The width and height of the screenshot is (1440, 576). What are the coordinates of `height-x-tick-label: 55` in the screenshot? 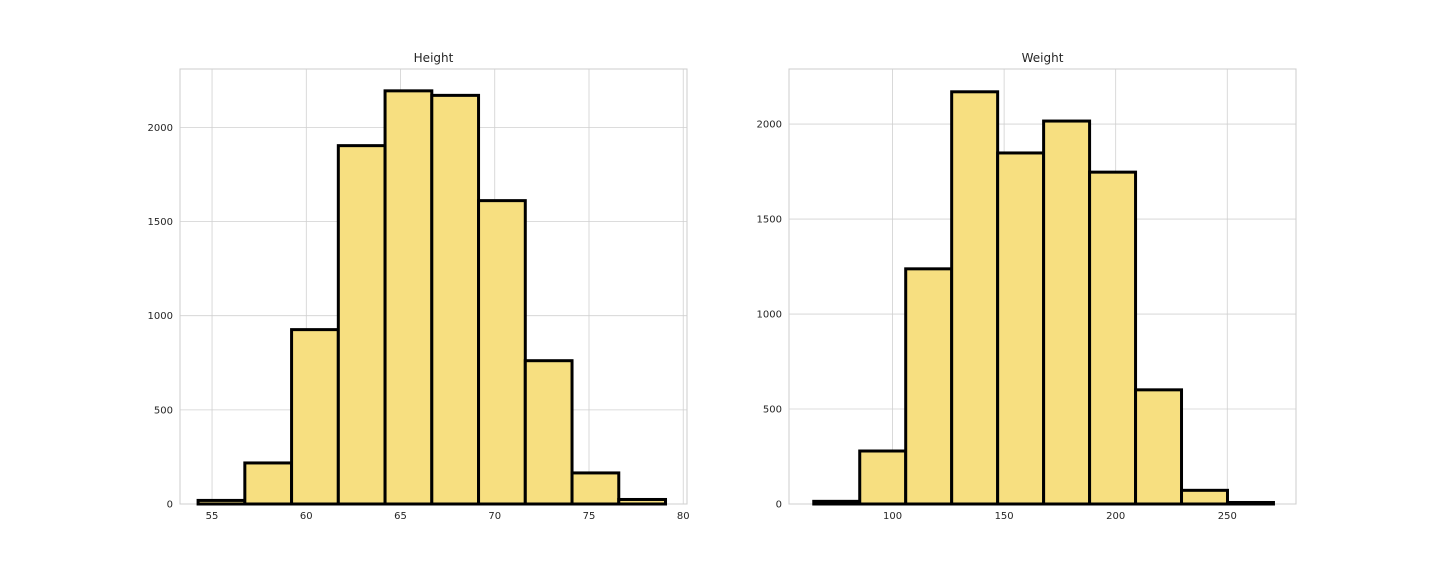 It's located at (212, 516).